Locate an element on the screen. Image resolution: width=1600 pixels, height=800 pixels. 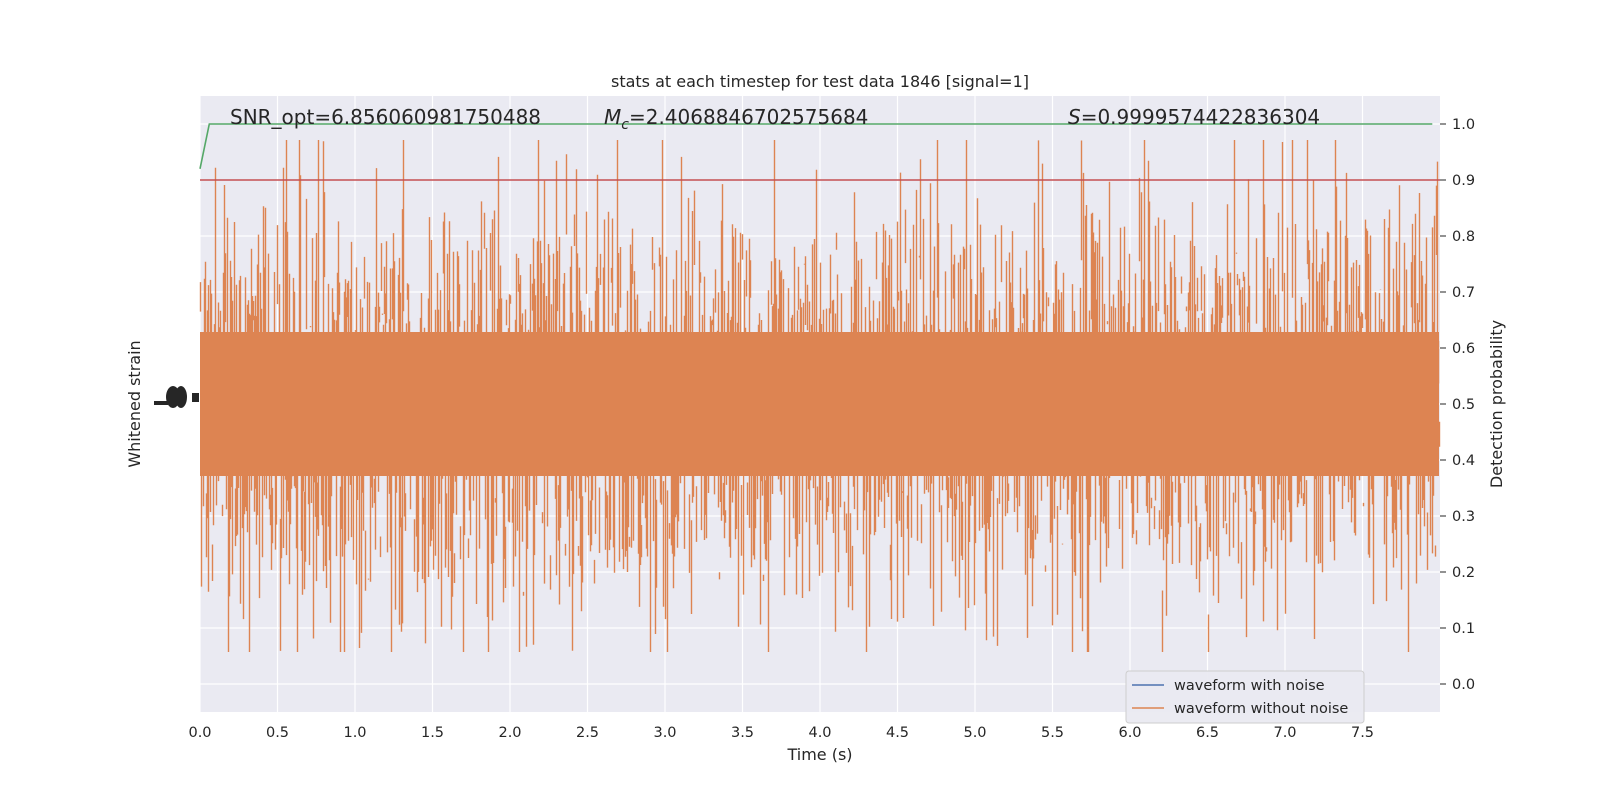
y-tick-labels-right: 0.0 0.1 0.2 0.3 0.4 0.5 0.6 0.7 0.8 0.9 1.0 is located at coordinates (1457, 405).